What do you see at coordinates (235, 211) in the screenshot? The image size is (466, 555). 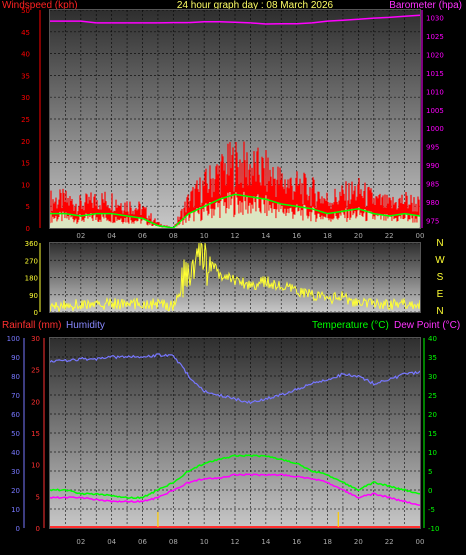 I see `wind-average-line` at bounding box center [235, 211].